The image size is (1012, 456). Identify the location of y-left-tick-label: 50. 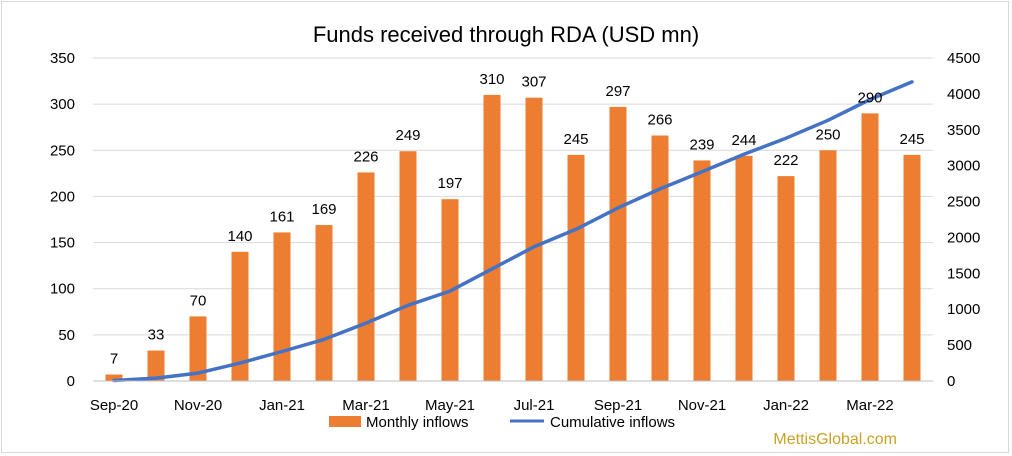
(66, 335).